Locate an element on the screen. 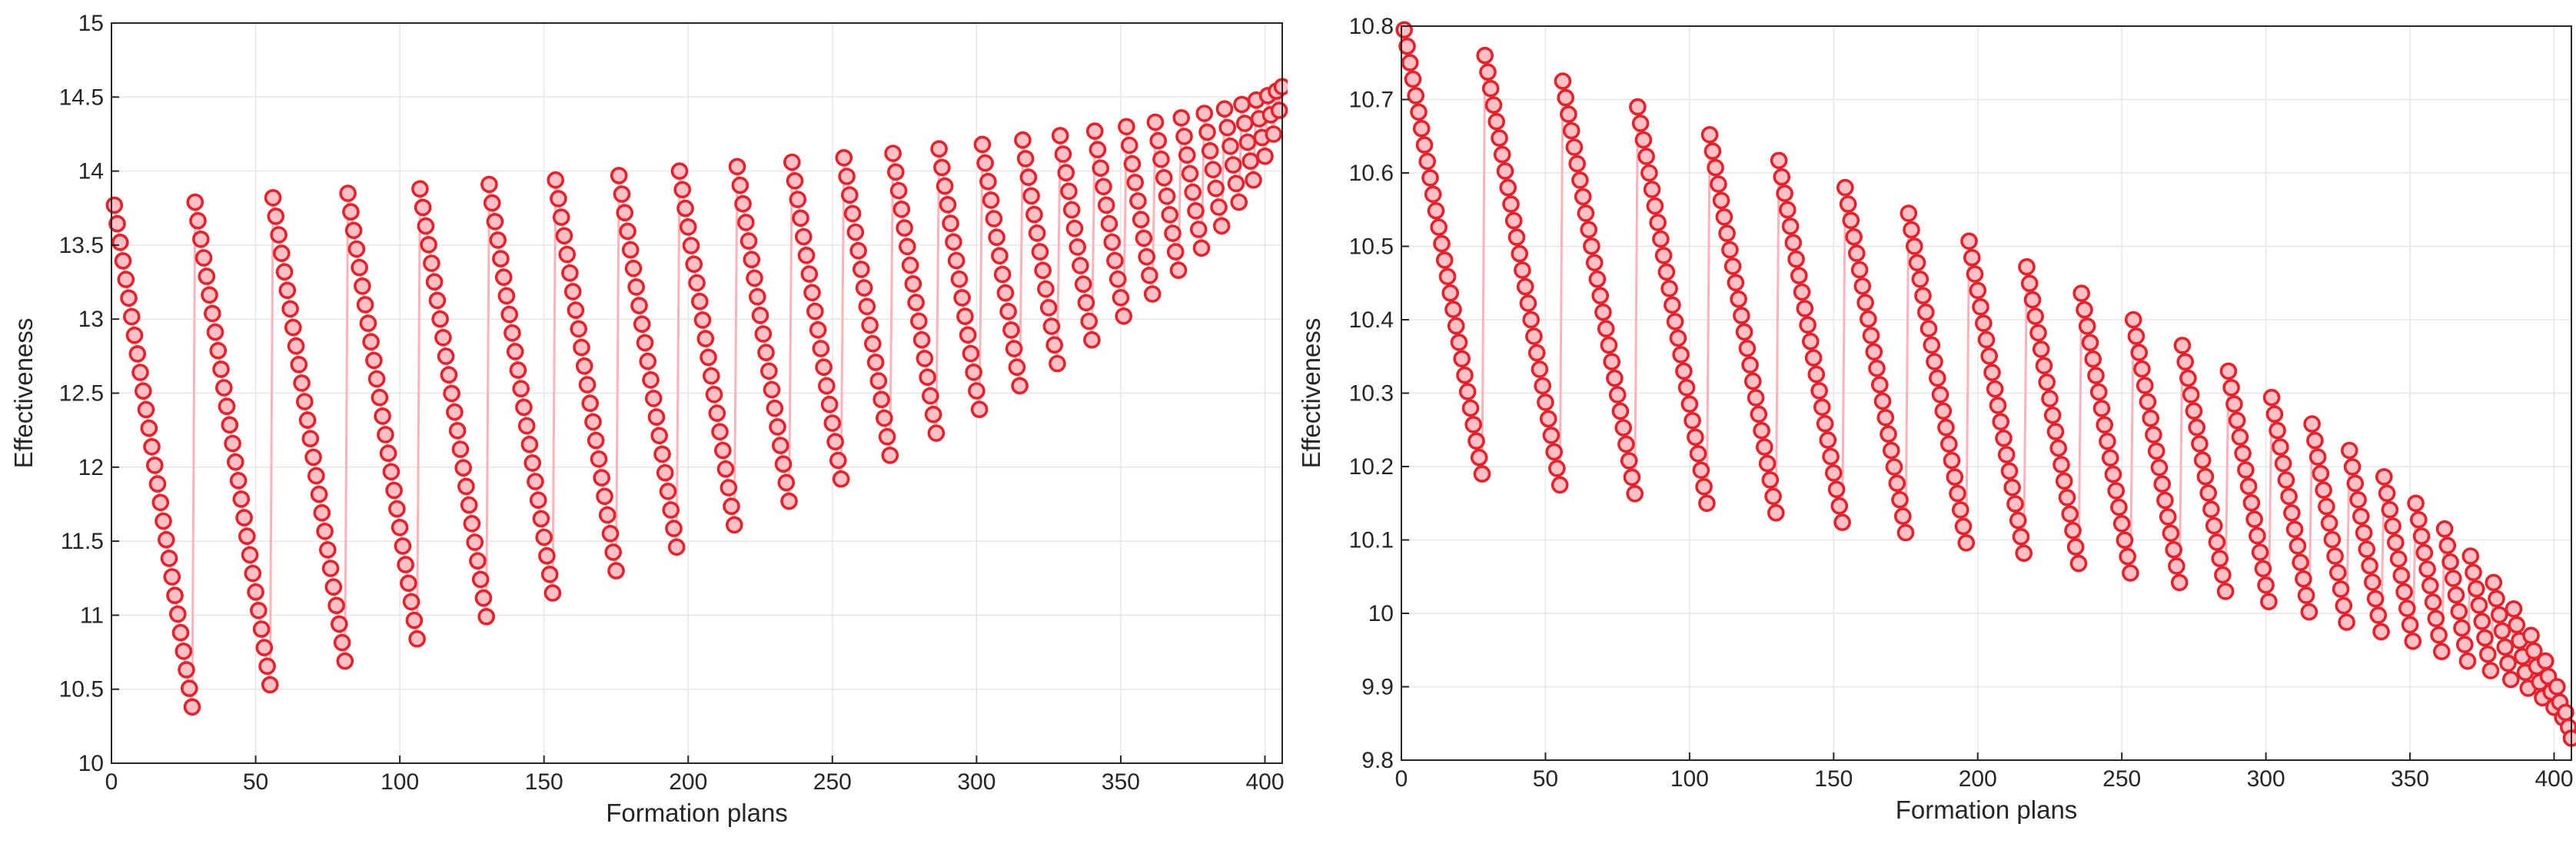 The image size is (2576, 847). y-tick-labels: 9.8 9.9 10 10.1 10.2 10.3 10.4 10.5 10.6 10.7 10.8 is located at coordinates (1379, 393).